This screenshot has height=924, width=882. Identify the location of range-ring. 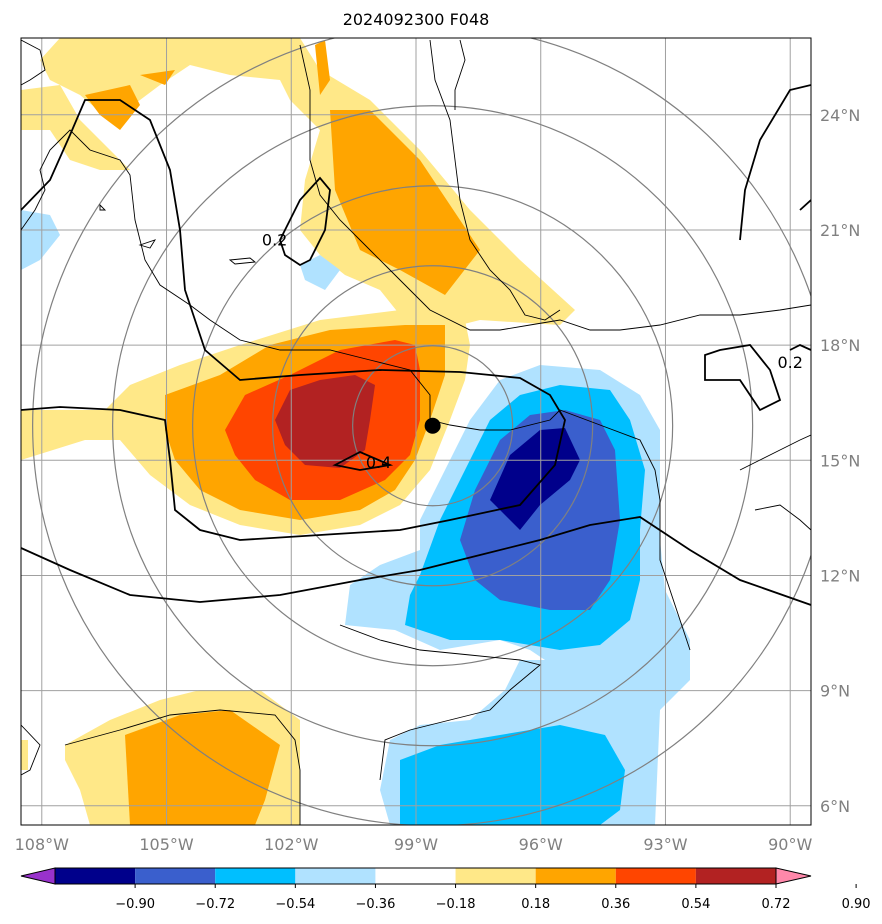
(433, 426).